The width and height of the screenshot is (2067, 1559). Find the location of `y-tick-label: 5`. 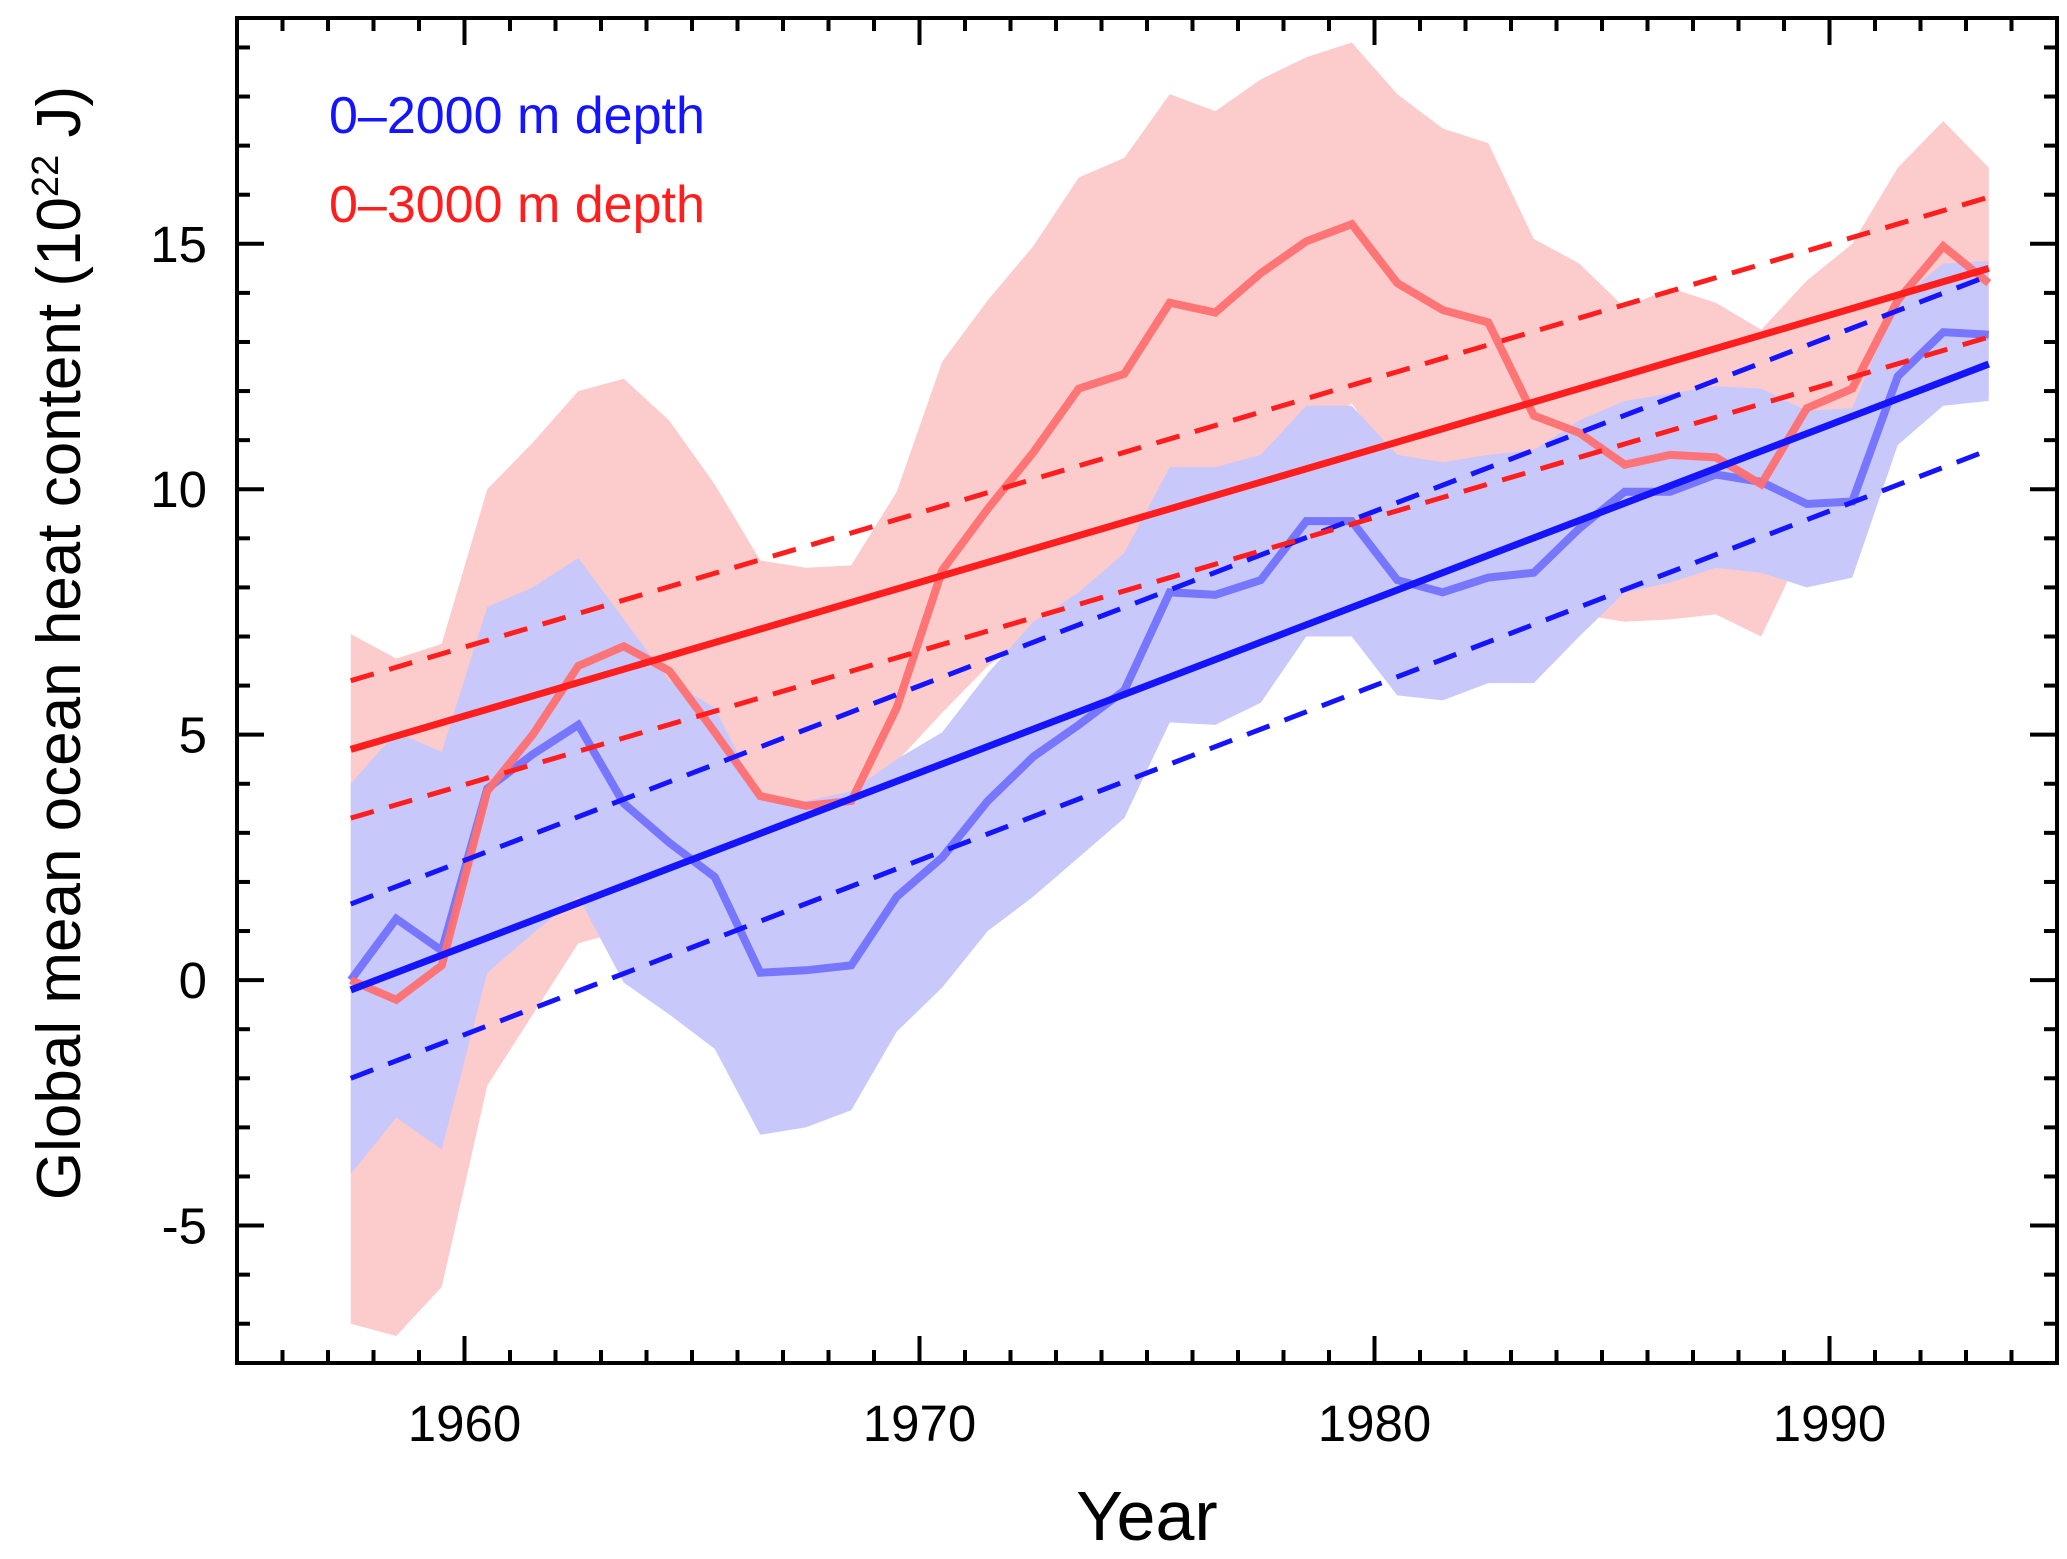

y-tick-label: 5 is located at coordinates (193, 735).